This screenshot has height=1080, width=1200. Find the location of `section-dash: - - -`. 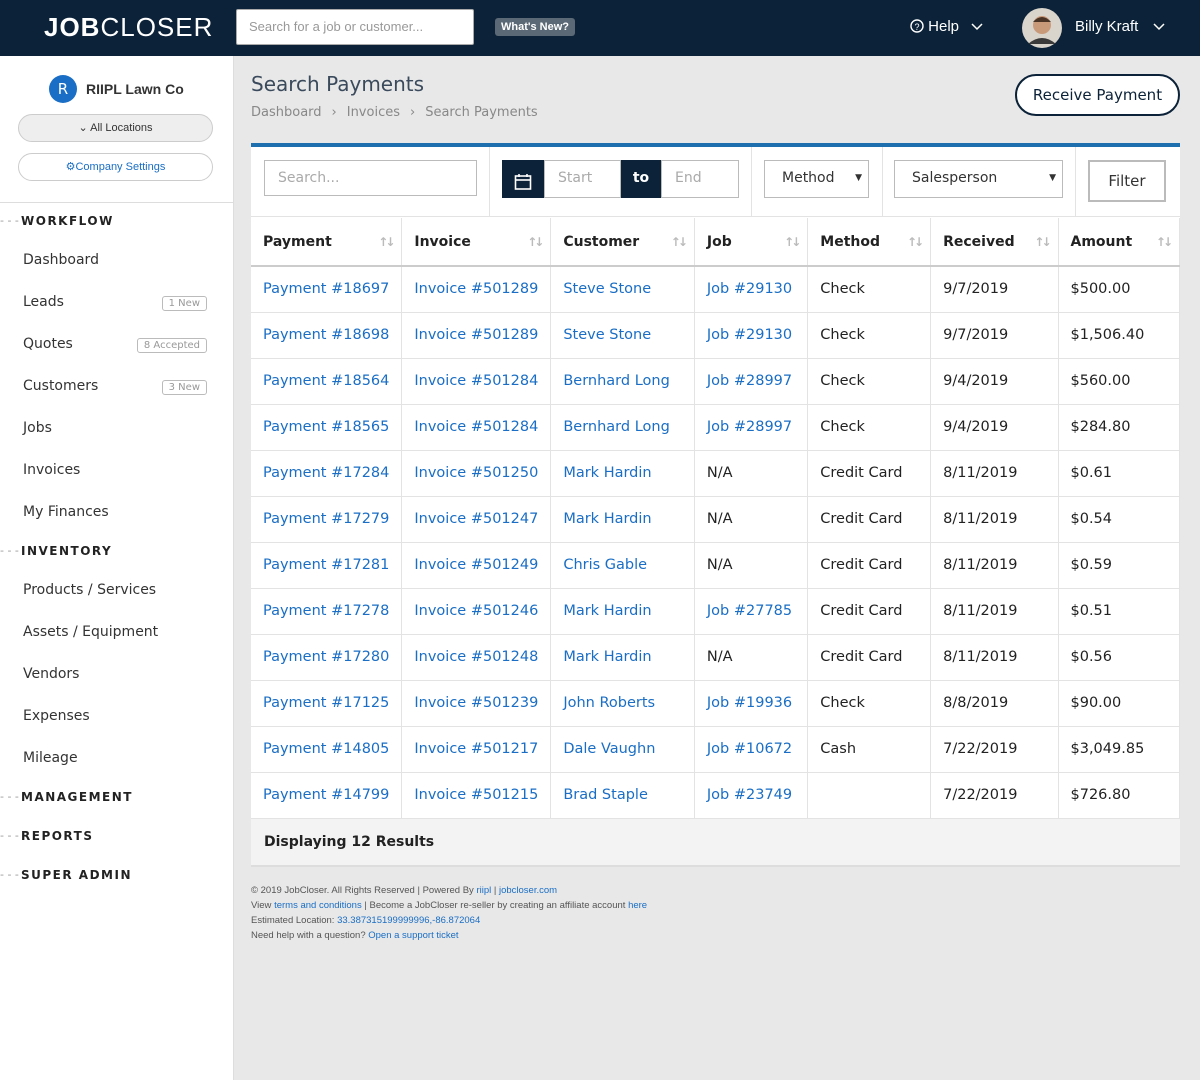

section-dash: - - - is located at coordinates (9, 835).